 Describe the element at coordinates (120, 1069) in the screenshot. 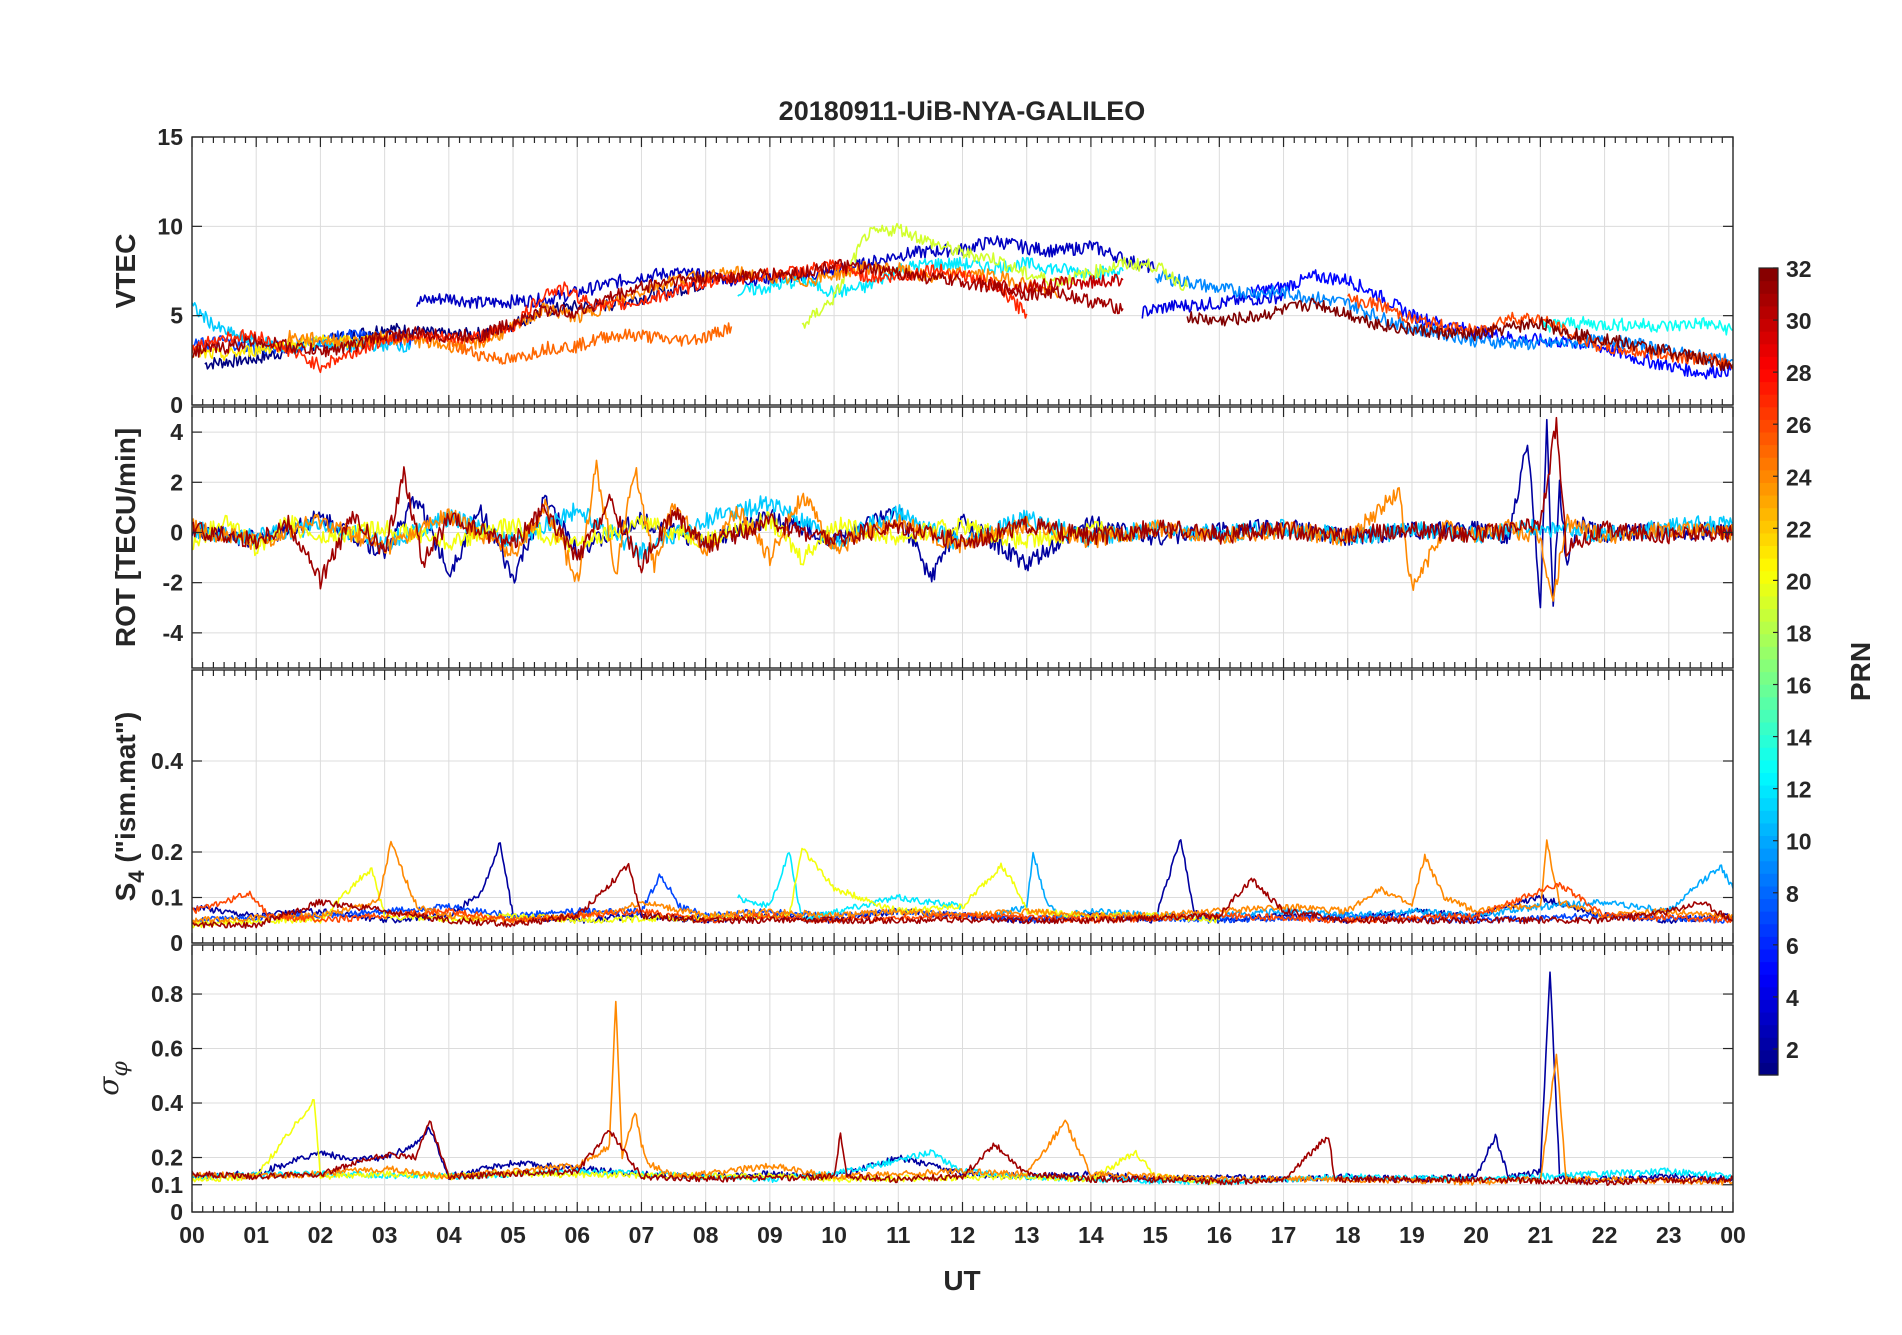

I see `y-axis-label-sub: φ` at that location.